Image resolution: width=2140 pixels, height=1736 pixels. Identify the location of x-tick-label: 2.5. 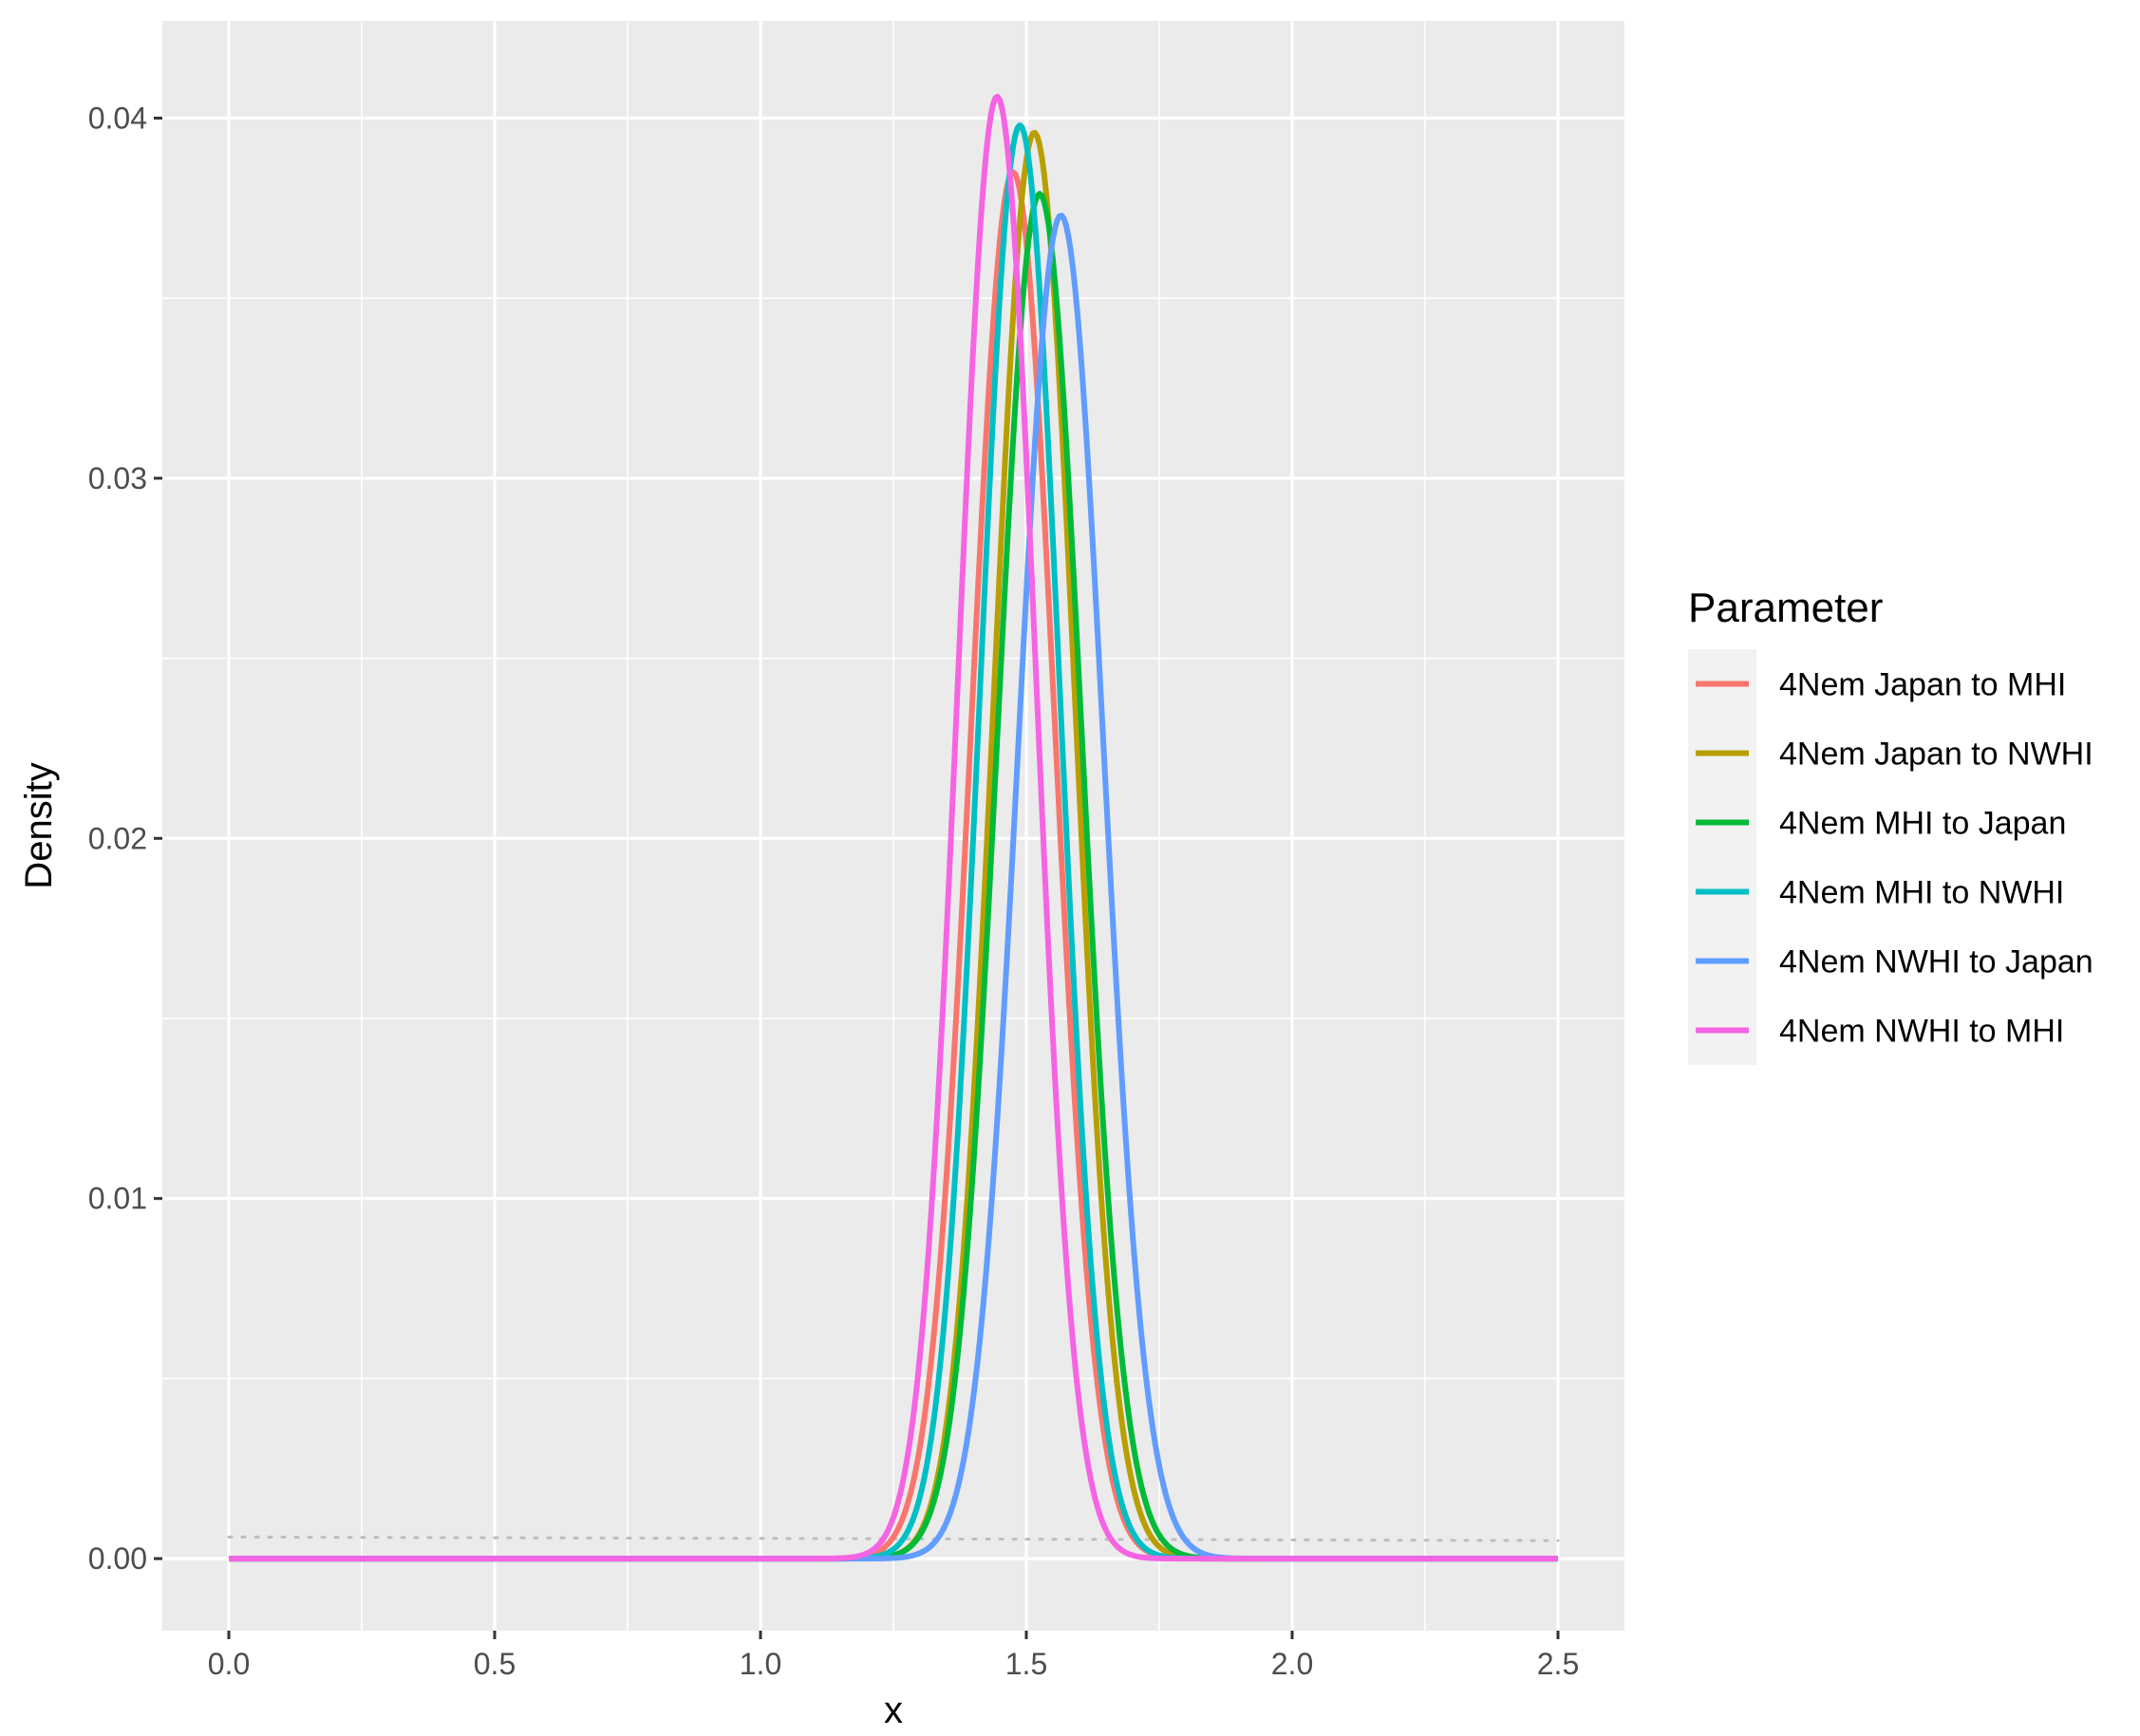
(1558, 1664).